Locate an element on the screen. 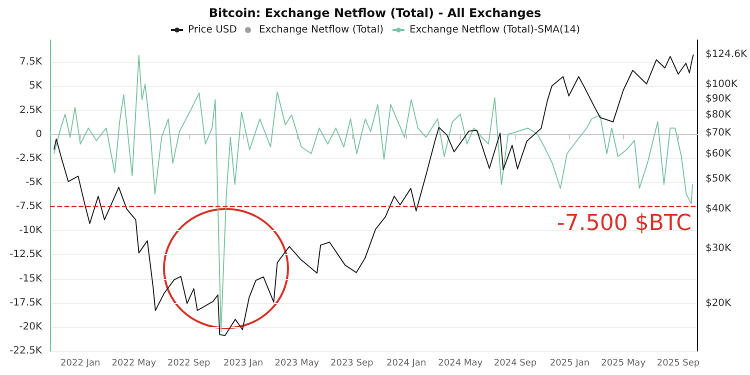  y2-tick-label: $100K is located at coordinates (721, 84).